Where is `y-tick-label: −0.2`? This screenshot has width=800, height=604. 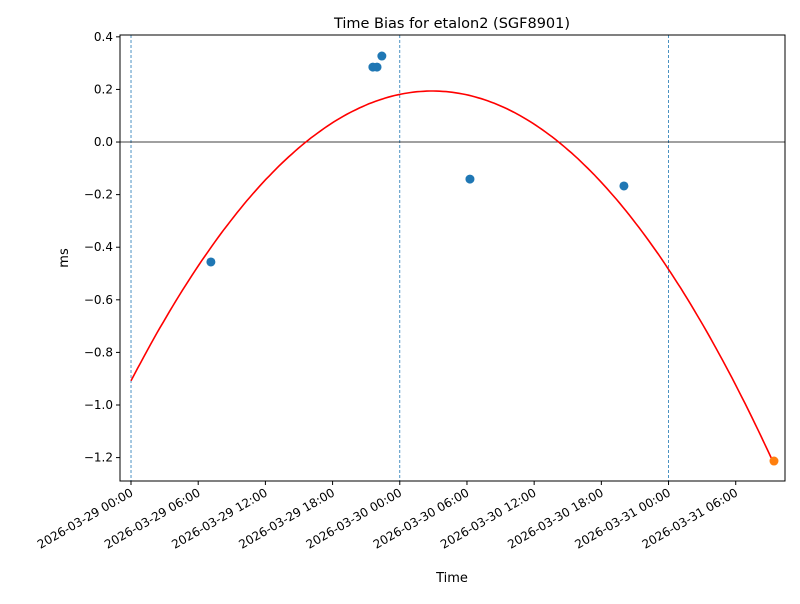
y-tick-label: −0.2 is located at coordinates (98, 195).